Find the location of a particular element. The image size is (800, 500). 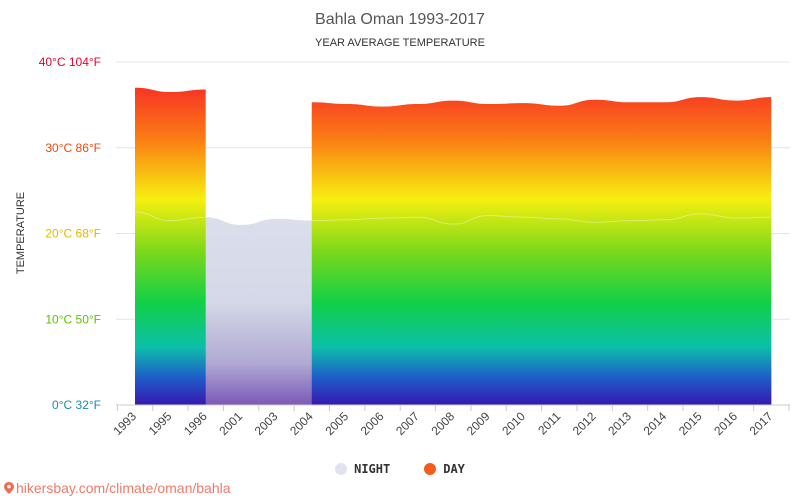

legend: NIGHT DAY is located at coordinates (400, 469).